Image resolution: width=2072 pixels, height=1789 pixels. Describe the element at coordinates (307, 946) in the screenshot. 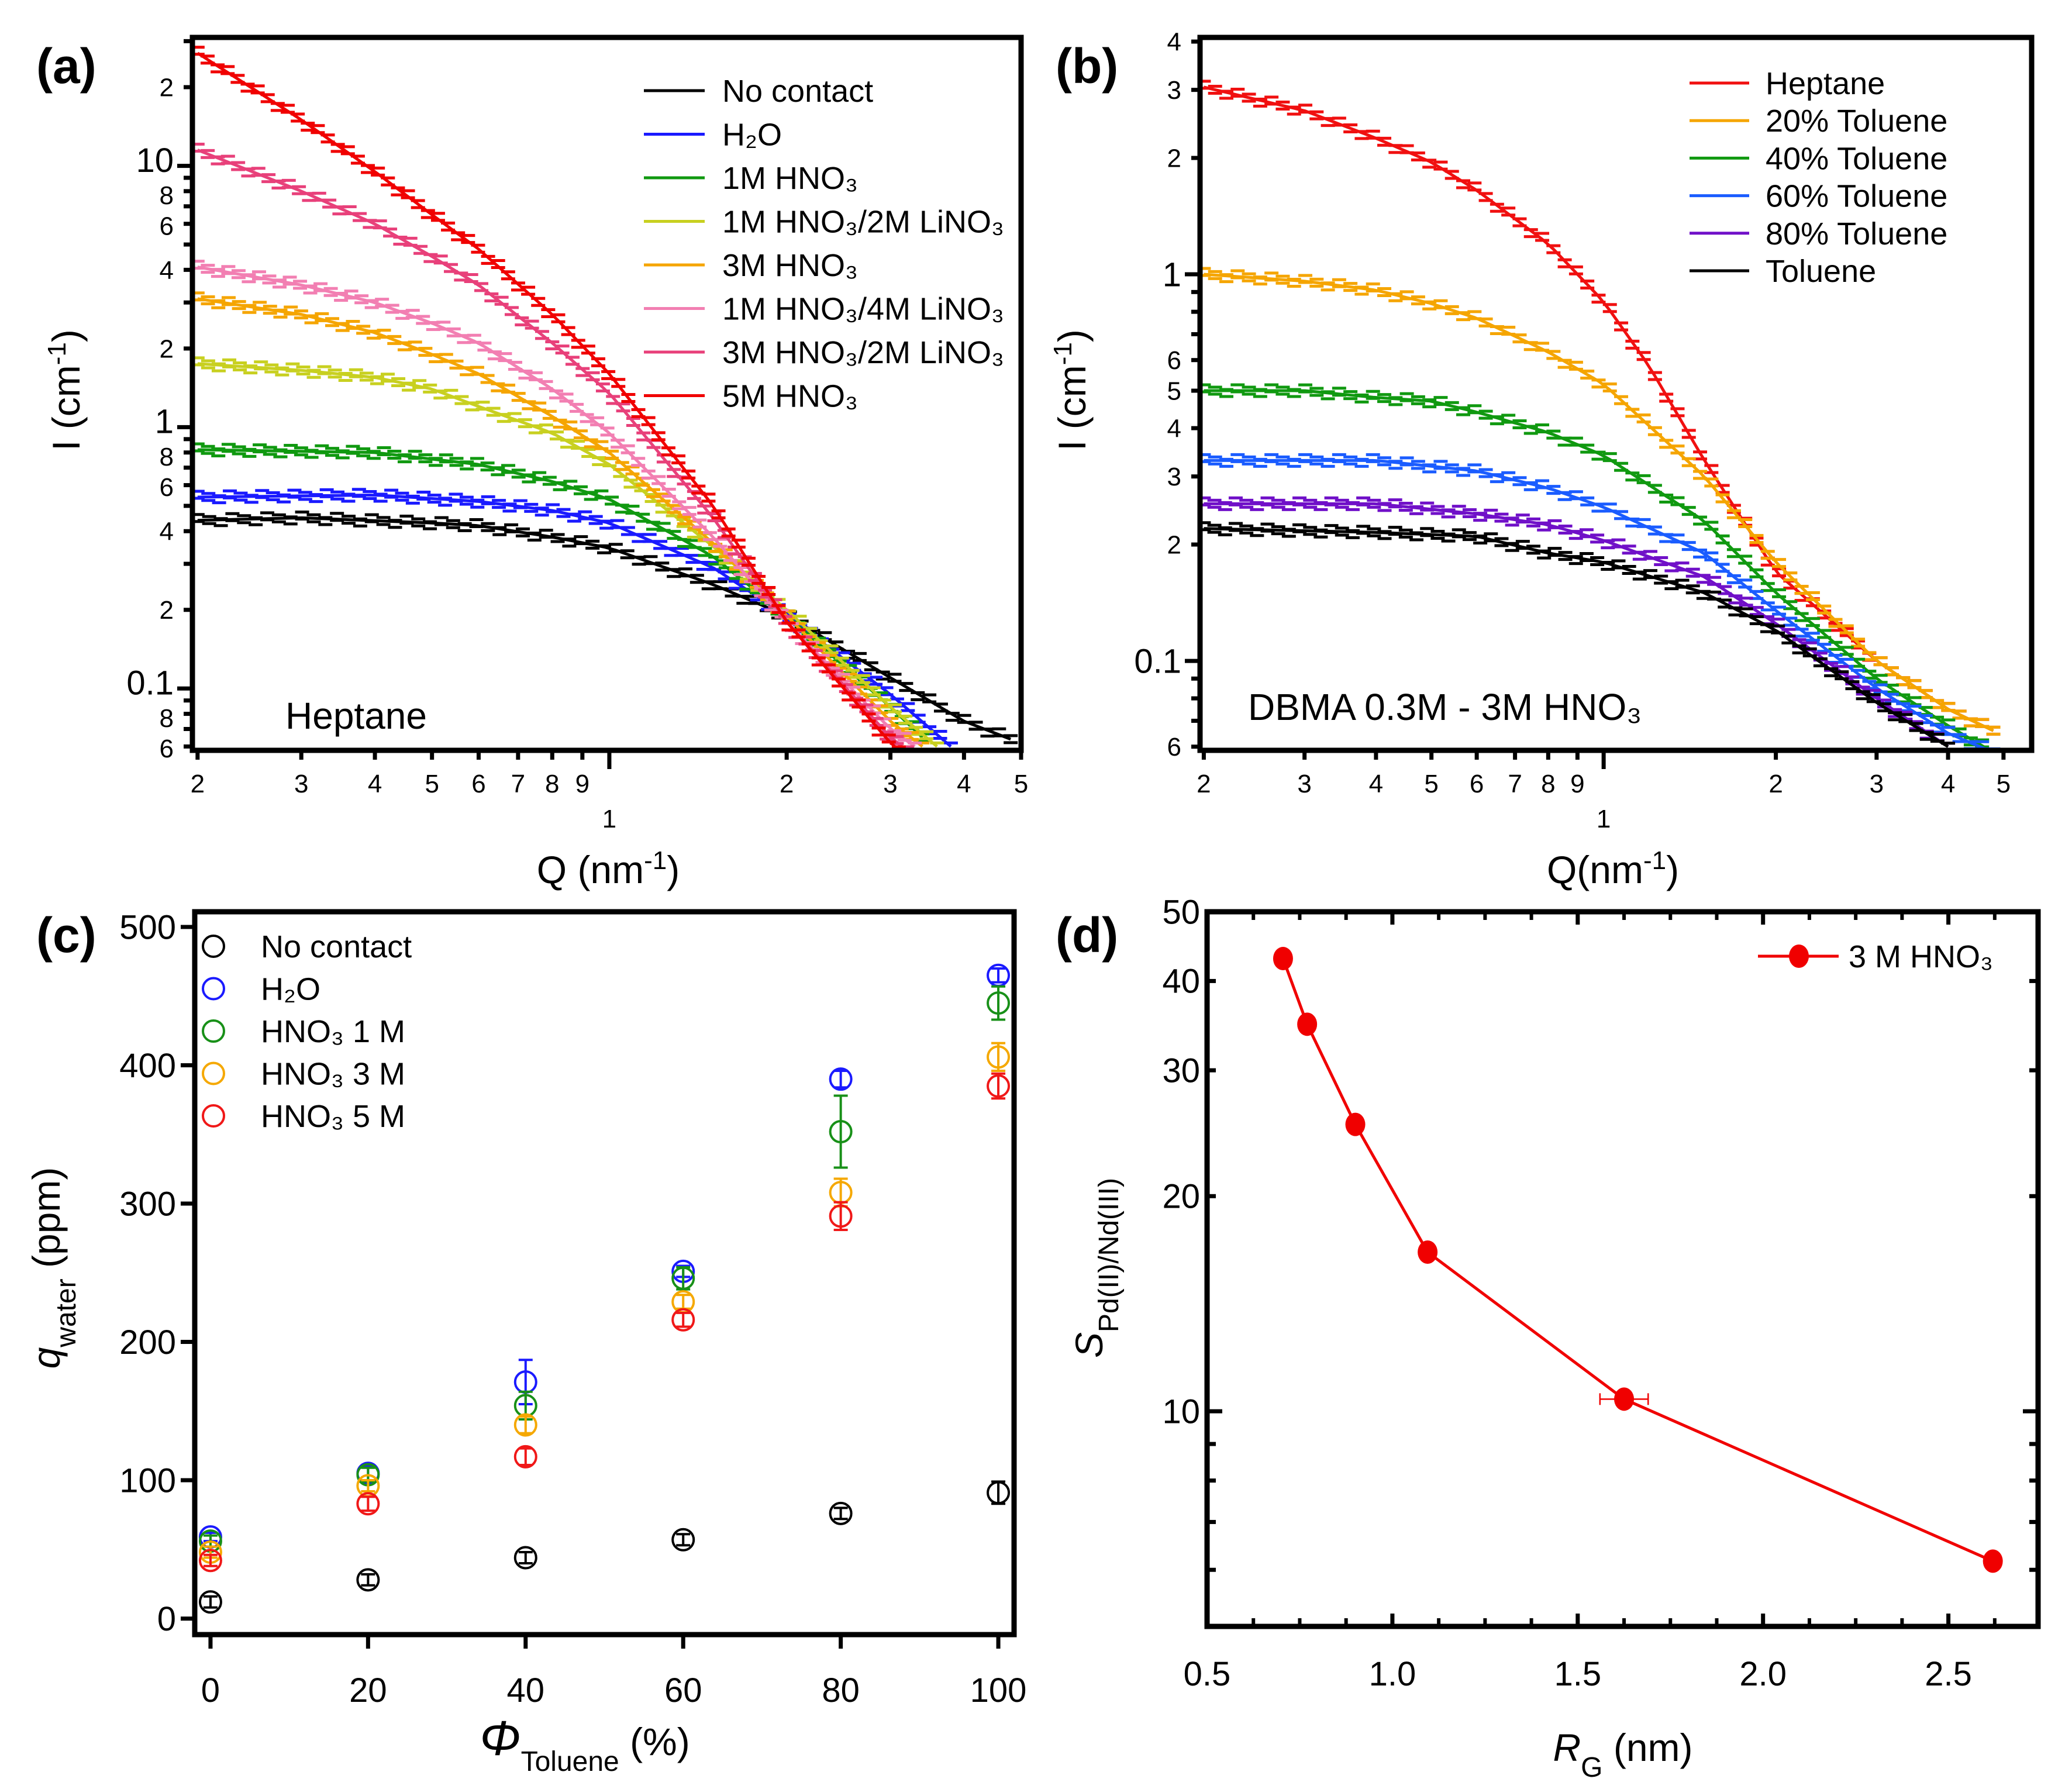

I see `legend-item: No contact` at that location.